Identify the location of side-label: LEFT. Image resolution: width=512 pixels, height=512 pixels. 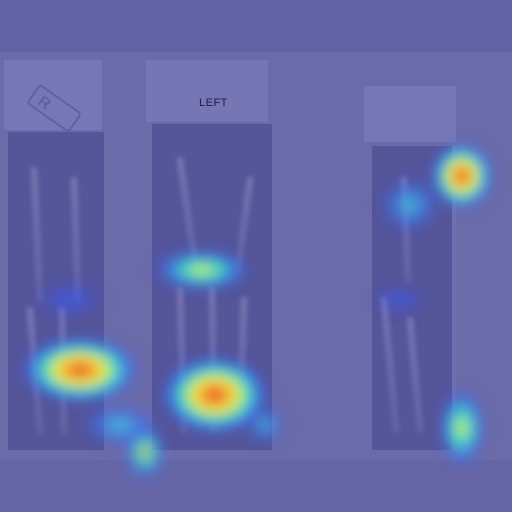
(213, 103).